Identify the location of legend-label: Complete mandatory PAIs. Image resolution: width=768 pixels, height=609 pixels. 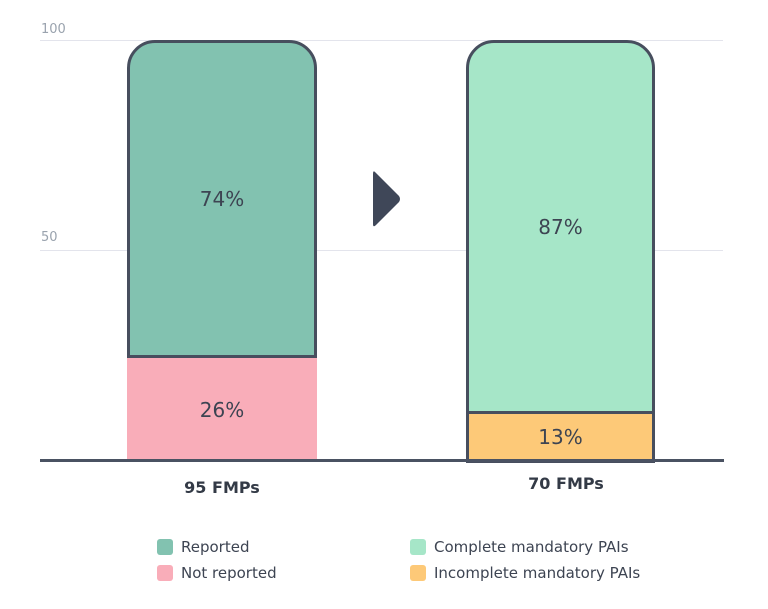
(531, 547).